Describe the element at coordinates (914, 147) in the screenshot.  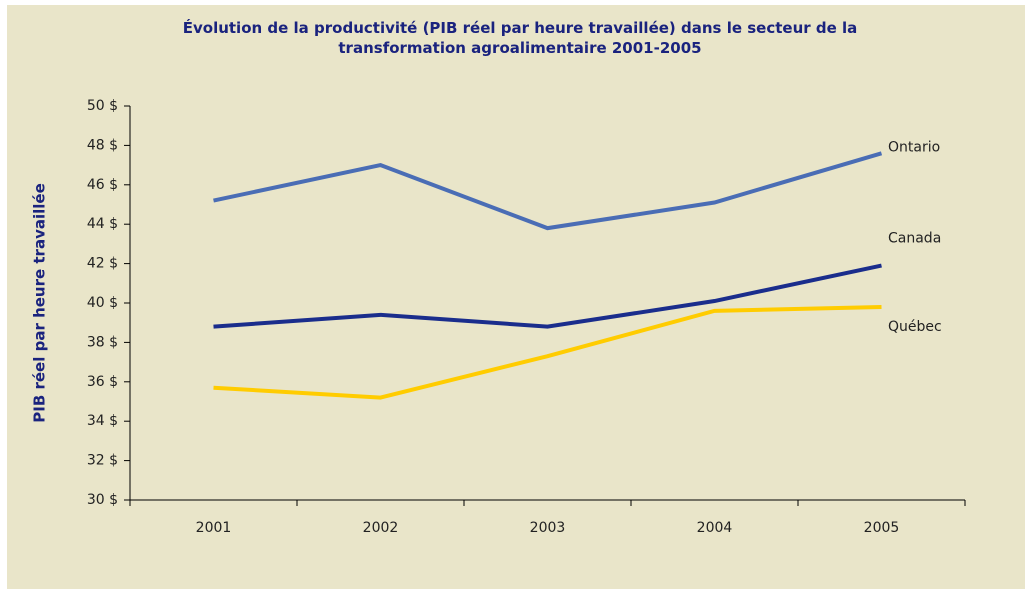
I see `series-label: Ontario` at that location.